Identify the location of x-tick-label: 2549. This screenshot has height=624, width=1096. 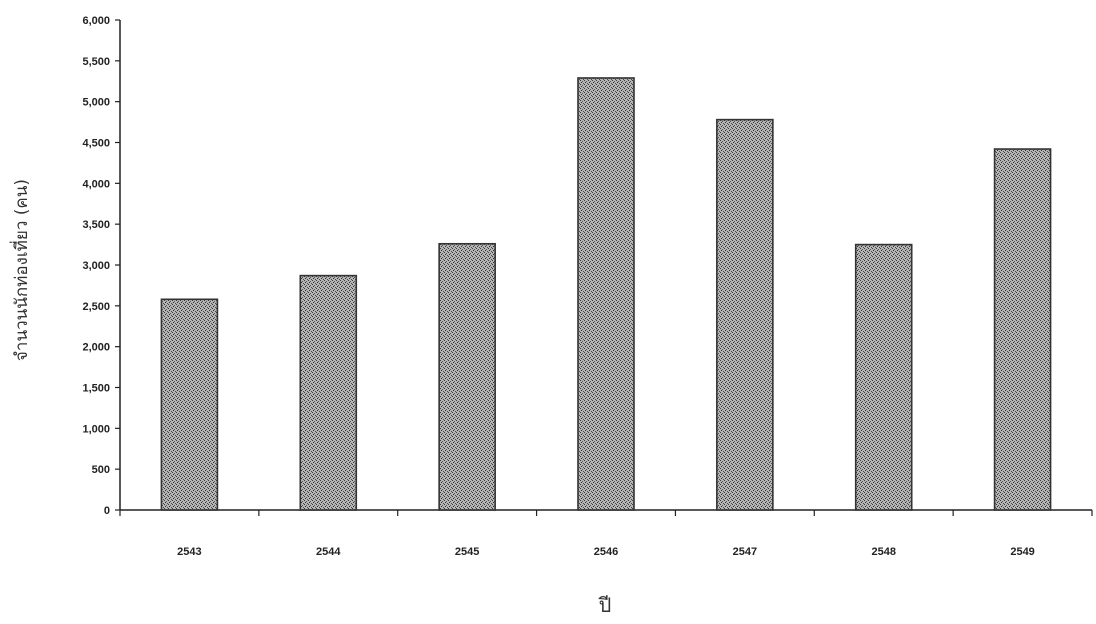
(1022, 552).